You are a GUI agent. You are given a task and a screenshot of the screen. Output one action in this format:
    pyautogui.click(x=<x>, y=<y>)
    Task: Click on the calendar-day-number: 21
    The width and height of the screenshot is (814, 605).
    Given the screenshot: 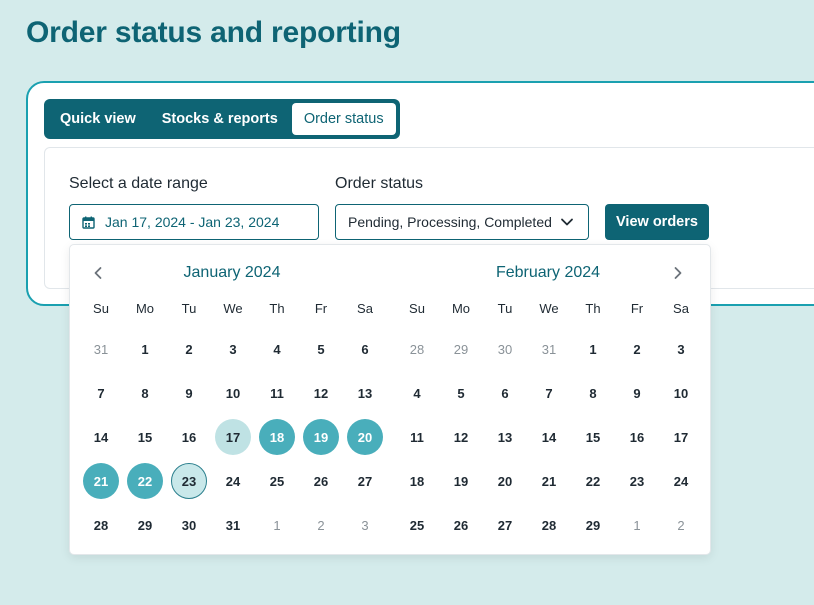 What is the action you would take?
    pyautogui.click(x=549, y=481)
    